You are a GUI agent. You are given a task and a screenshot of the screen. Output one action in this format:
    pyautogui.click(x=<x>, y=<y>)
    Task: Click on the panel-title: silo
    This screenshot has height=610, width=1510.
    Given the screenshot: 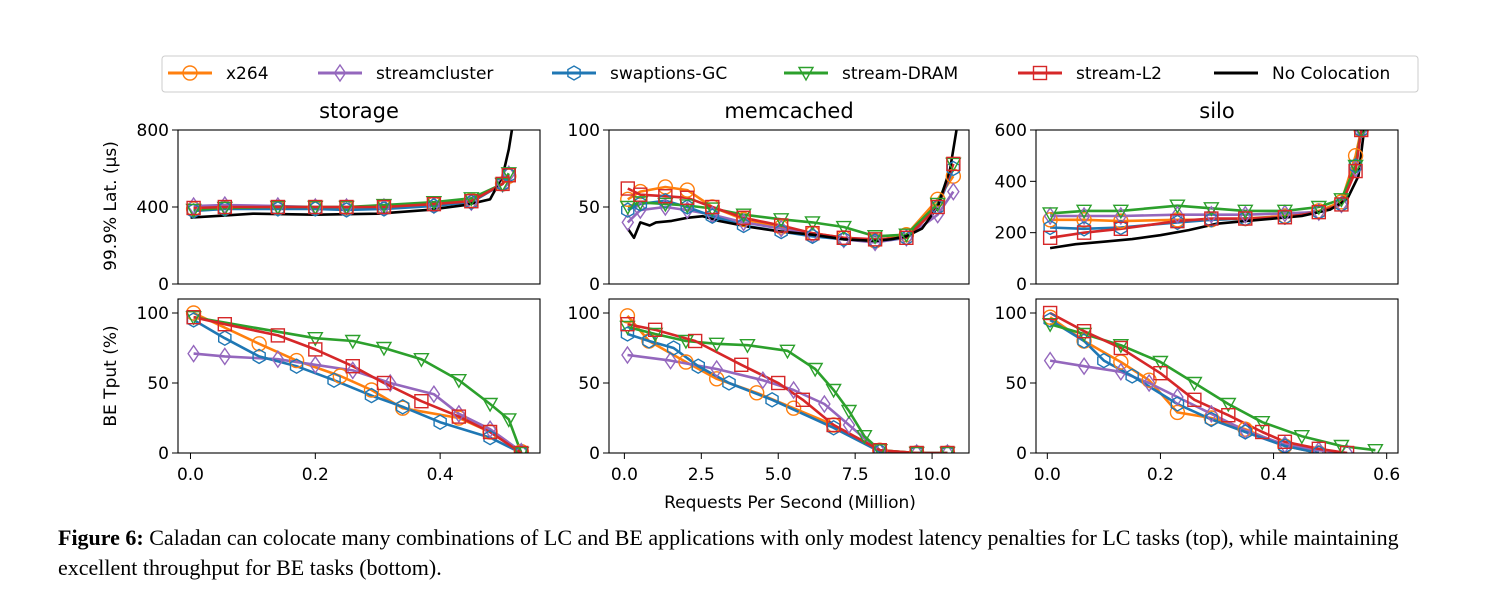 What is the action you would take?
    pyautogui.click(x=1216, y=111)
    